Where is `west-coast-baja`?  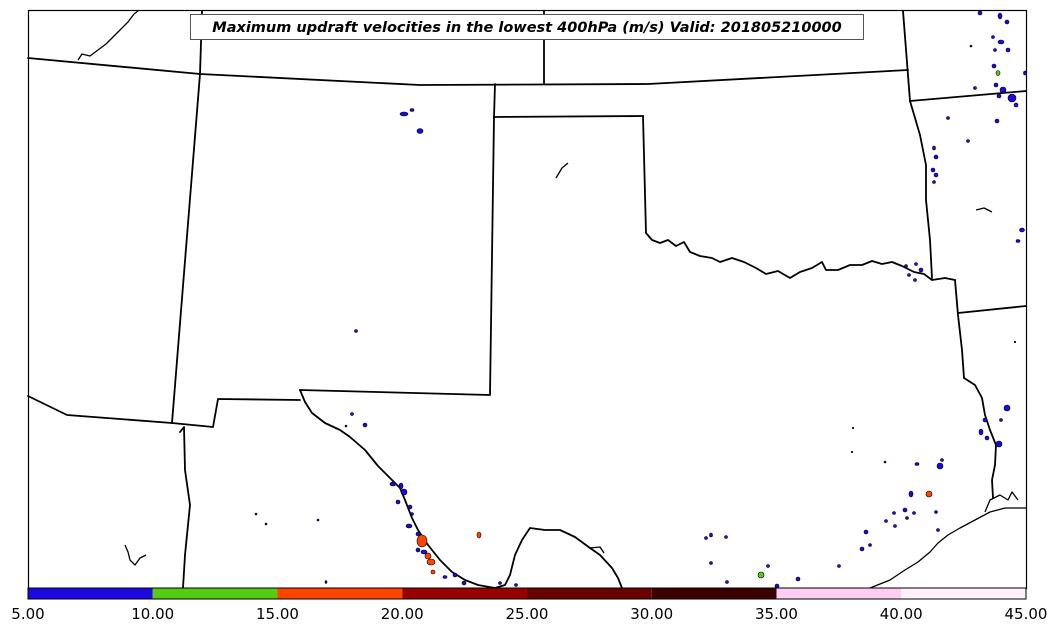 west-coast-baja is located at coordinates (108, 35).